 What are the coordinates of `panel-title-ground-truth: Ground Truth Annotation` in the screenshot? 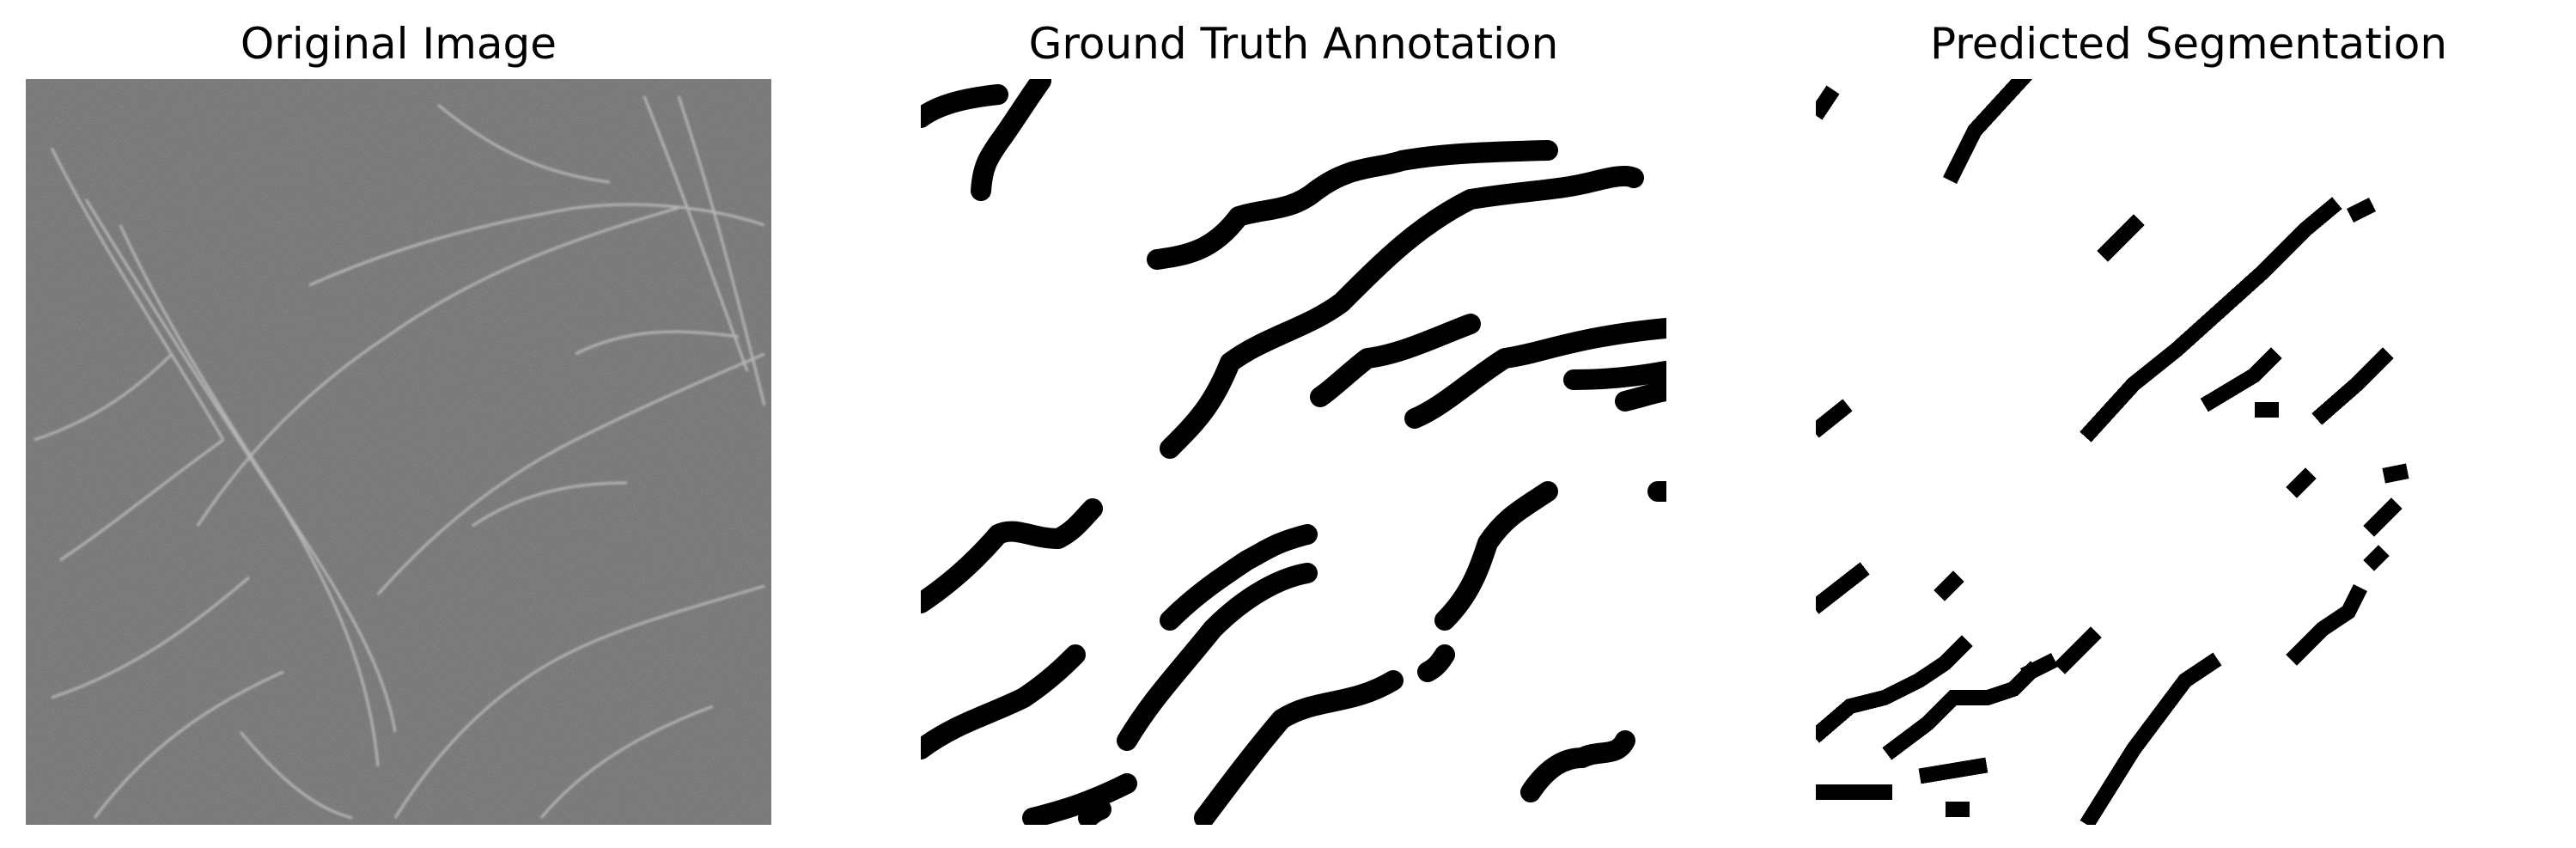 It's located at (1293, 44).